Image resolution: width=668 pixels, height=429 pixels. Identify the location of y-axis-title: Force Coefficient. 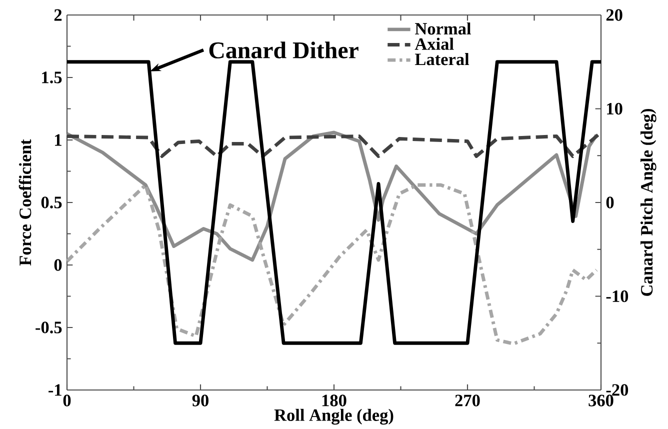
(25, 202).